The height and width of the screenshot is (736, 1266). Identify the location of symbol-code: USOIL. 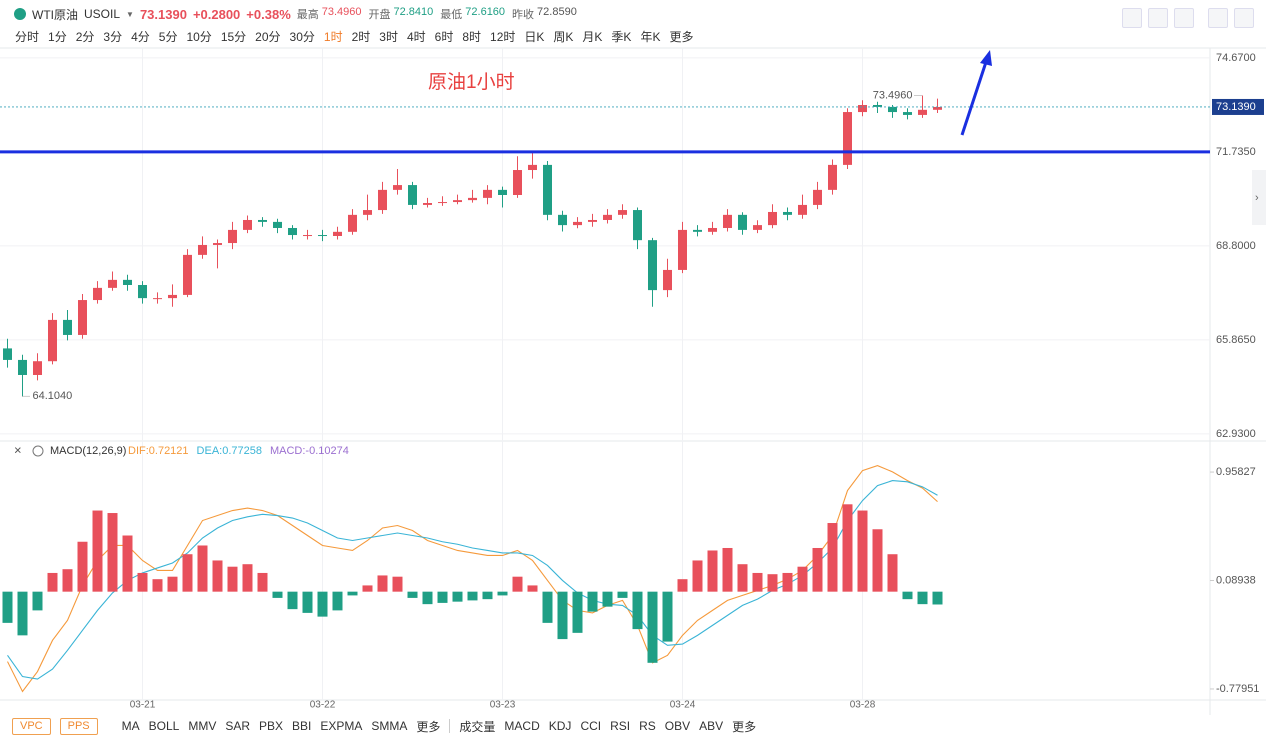
(102, 14).